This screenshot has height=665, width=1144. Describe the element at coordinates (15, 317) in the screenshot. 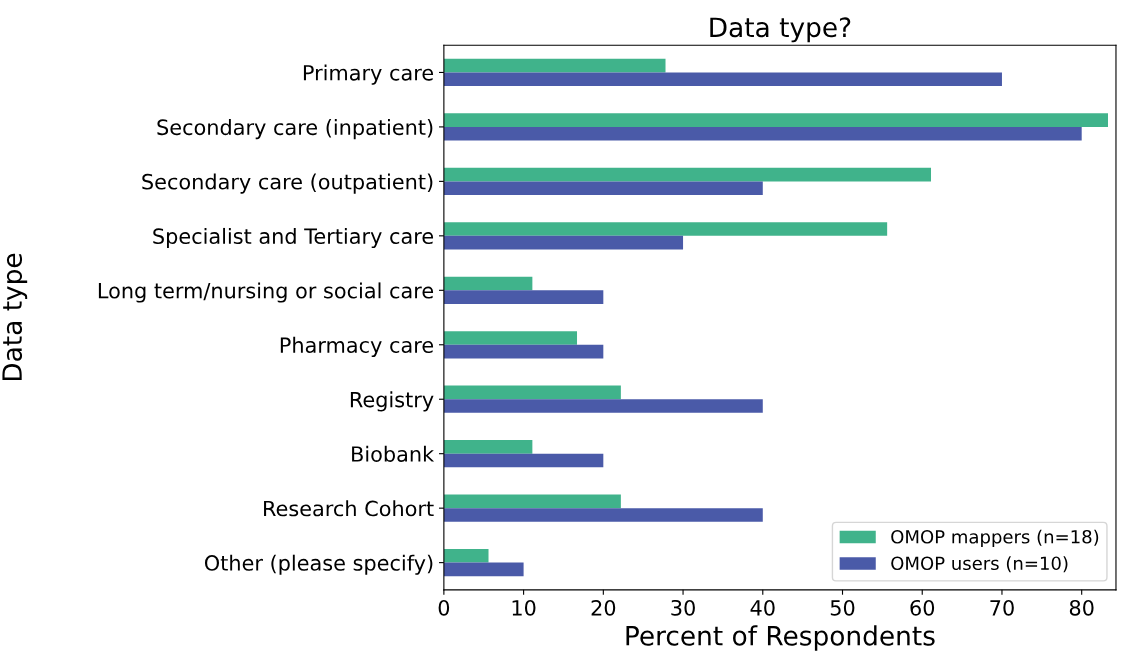

I see `y-axis-title: Data type` at that location.